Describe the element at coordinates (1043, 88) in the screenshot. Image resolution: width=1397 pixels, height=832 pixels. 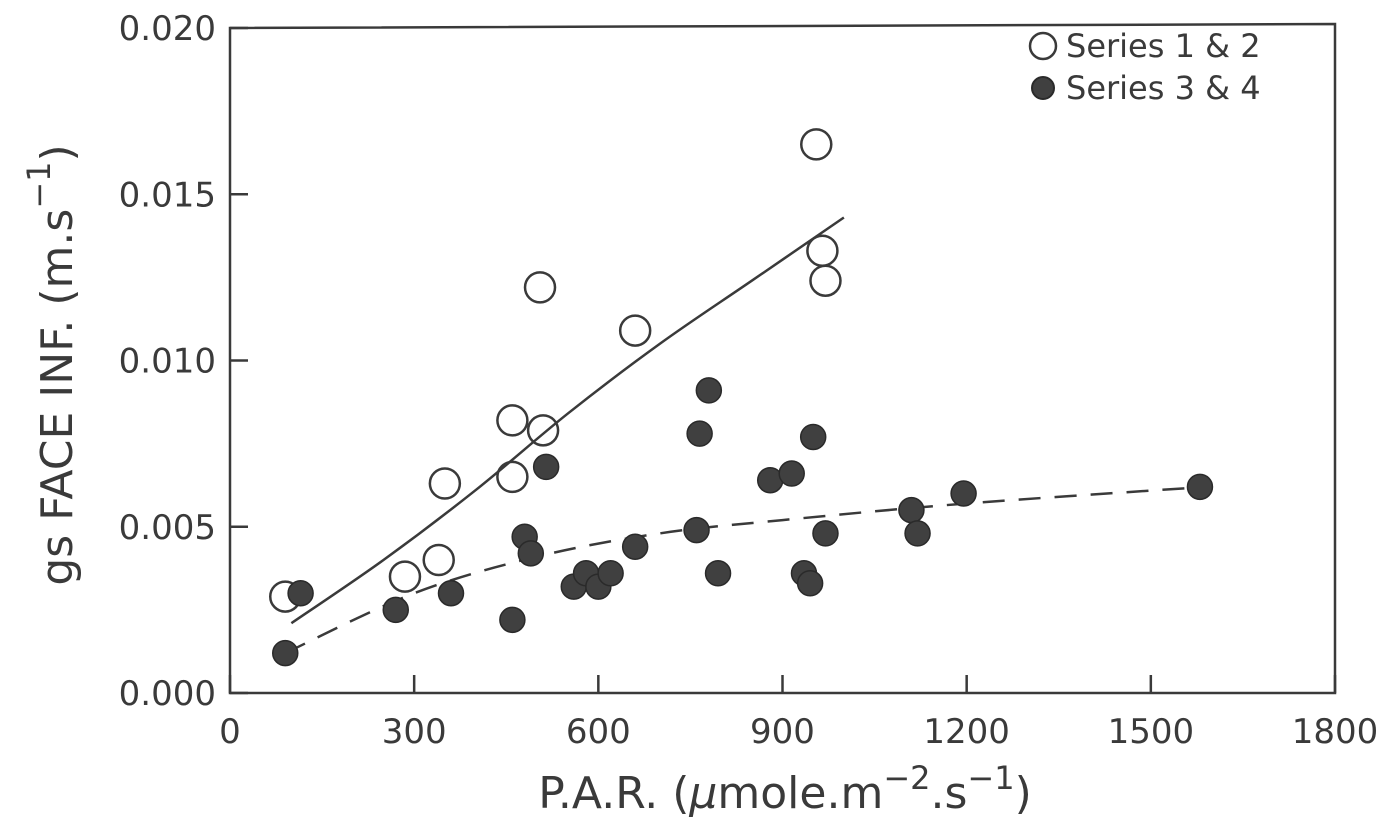
I see `legend-filled-circle-icon` at that location.